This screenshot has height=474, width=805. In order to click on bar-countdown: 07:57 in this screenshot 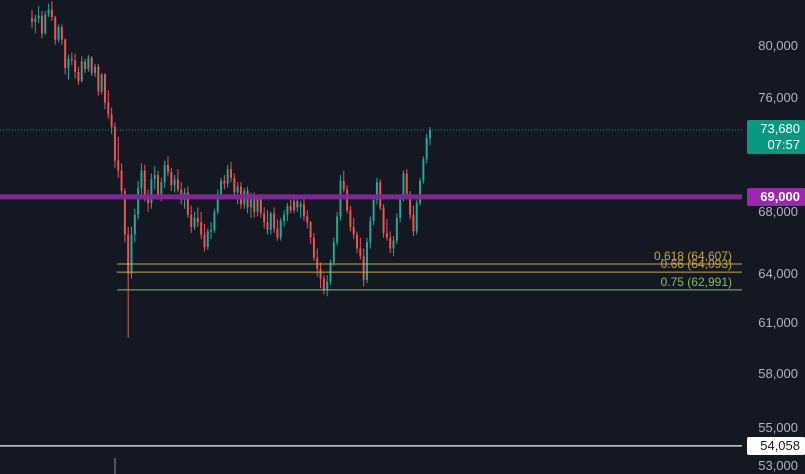, I will do `click(783, 144)`.